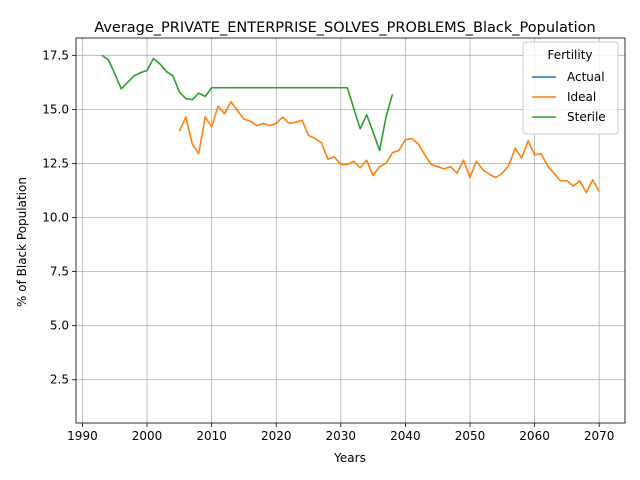 The image size is (640, 480). What do you see at coordinates (586, 117) in the screenshot?
I see `legend-label-sterile: Sterile` at bounding box center [586, 117].